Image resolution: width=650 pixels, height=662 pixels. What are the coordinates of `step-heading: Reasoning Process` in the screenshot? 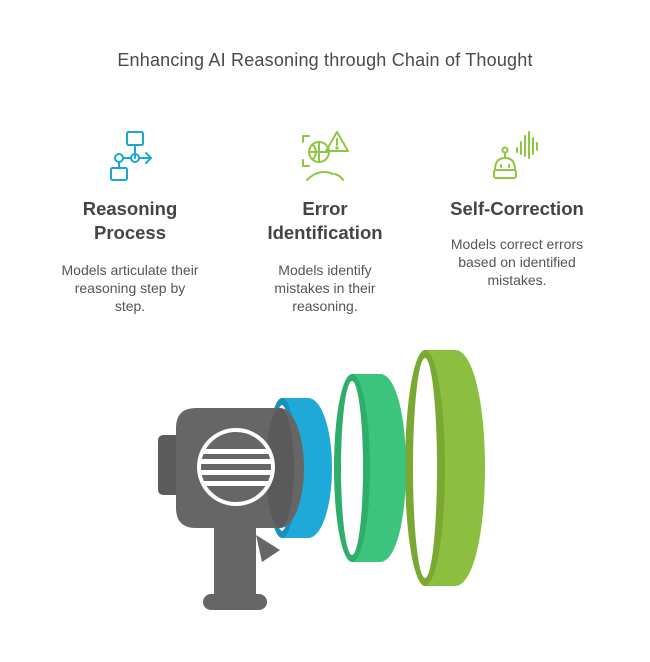 It's located at (130, 220).